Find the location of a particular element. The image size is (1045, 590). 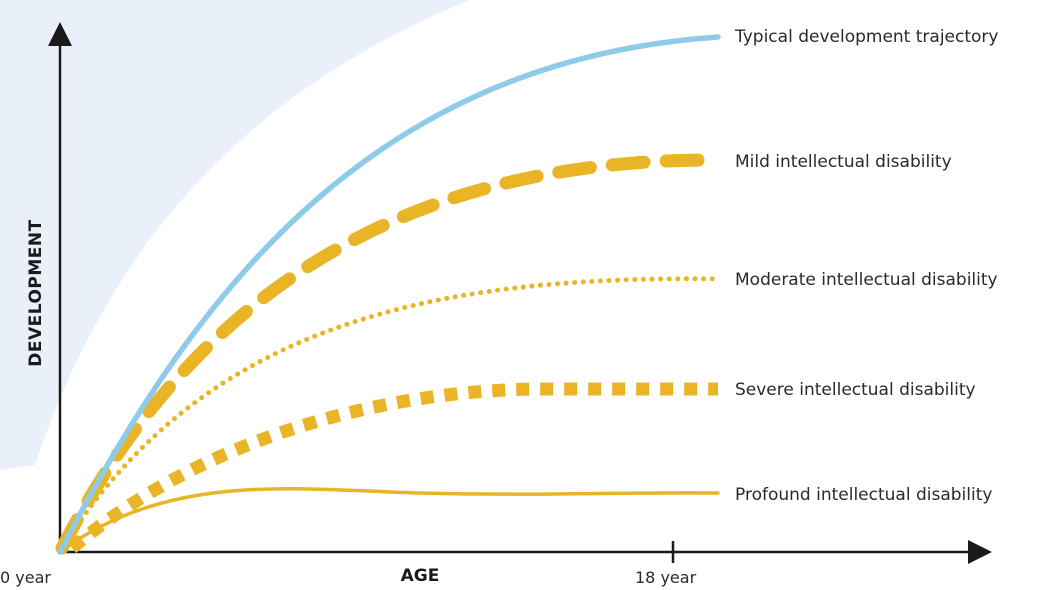

series-line-profound is located at coordinates (389, 520).